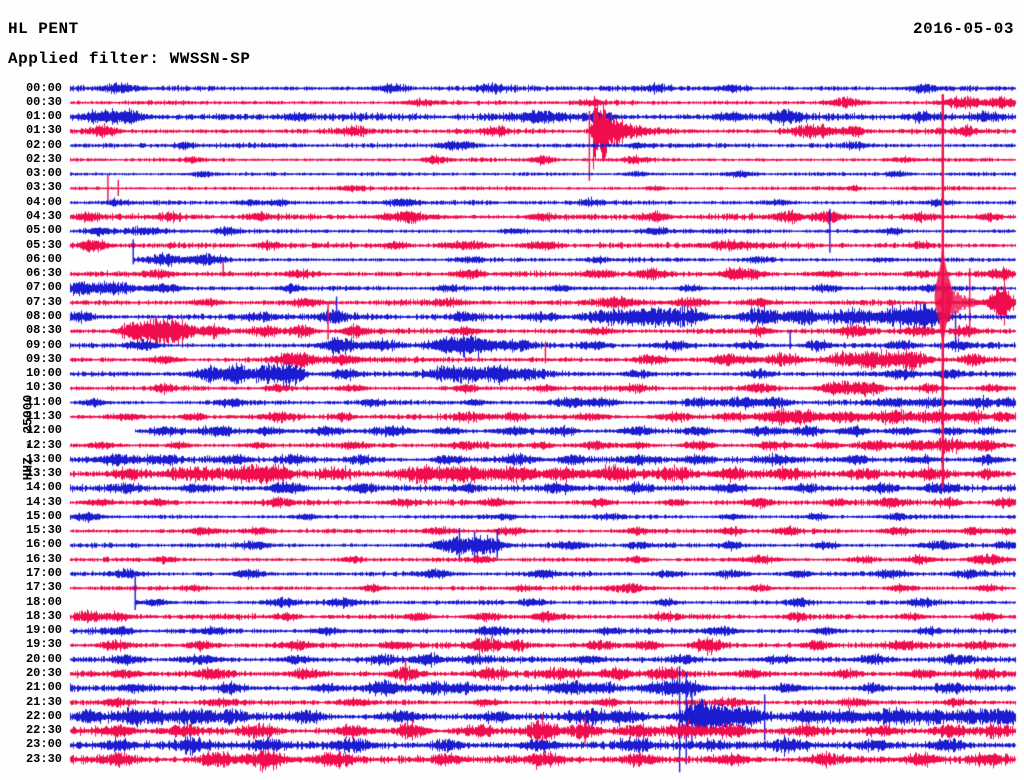 This screenshot has height=780, width=1024. I want to click on time-label: 12:30, so click(43, 444).